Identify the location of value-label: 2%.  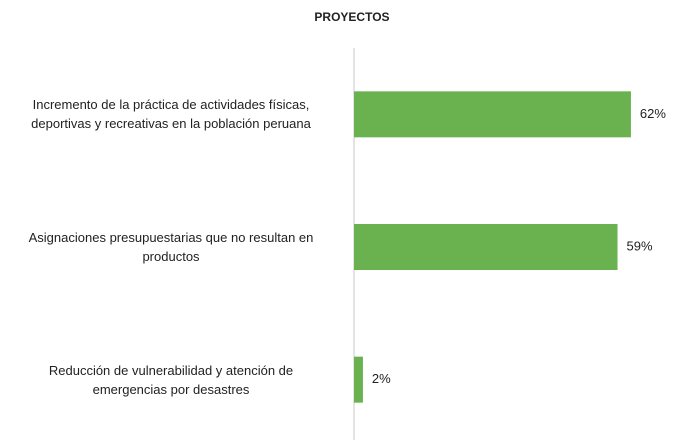
(381, 378).